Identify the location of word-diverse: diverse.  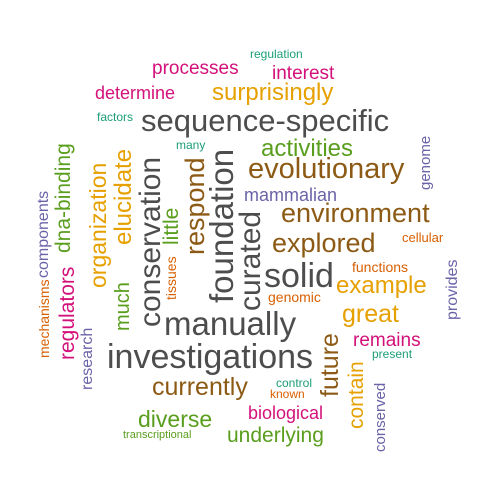
(175, 419).